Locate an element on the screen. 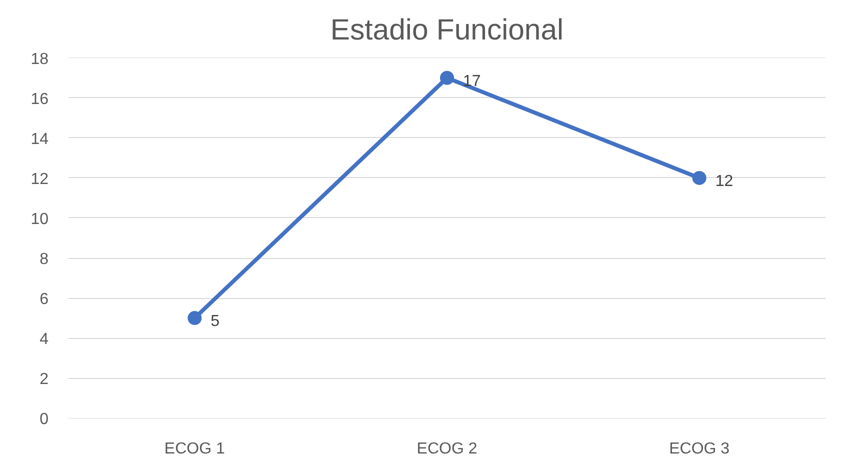  x-tick-label: ECOG 3 is located at coordinates (699, 449).